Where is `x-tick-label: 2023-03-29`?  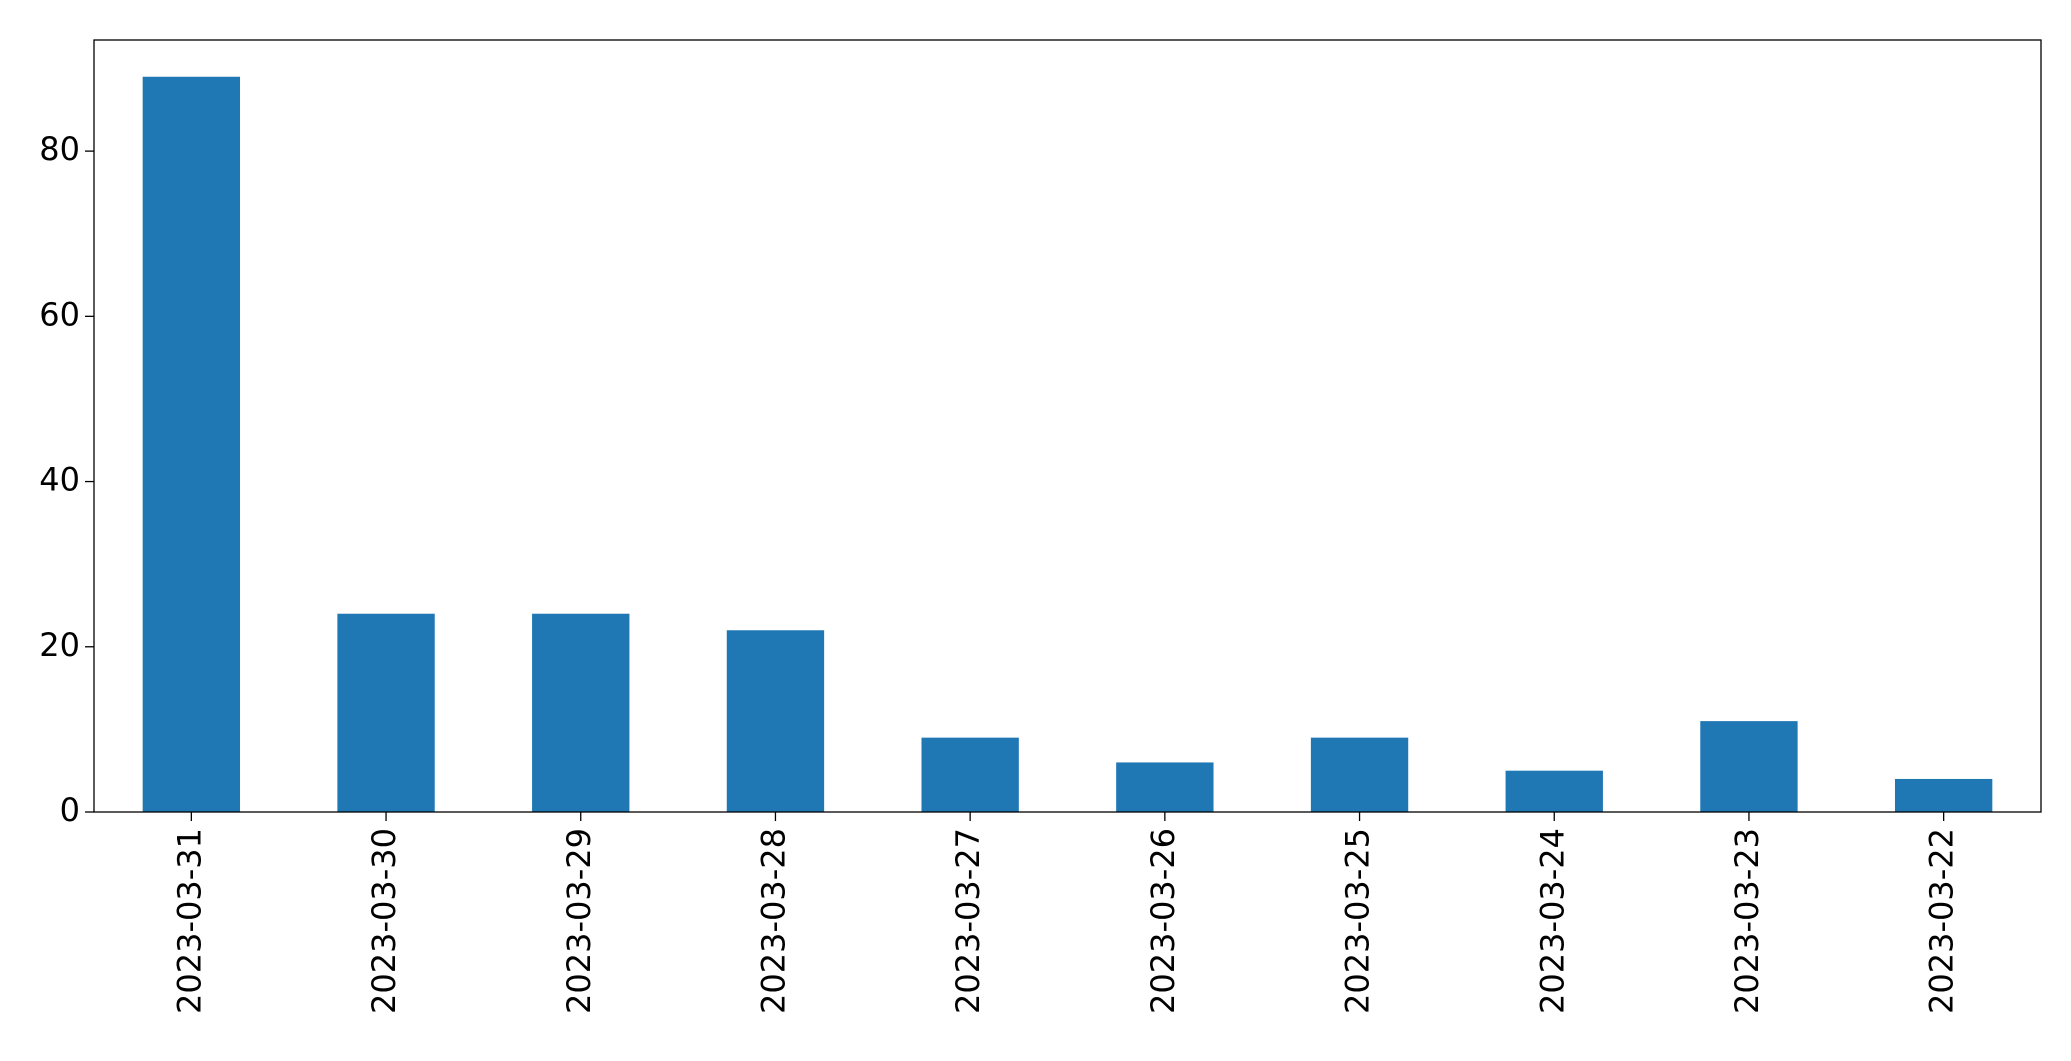
x-tick-label: 2023-03-29 is located at coordinates (579, 921).